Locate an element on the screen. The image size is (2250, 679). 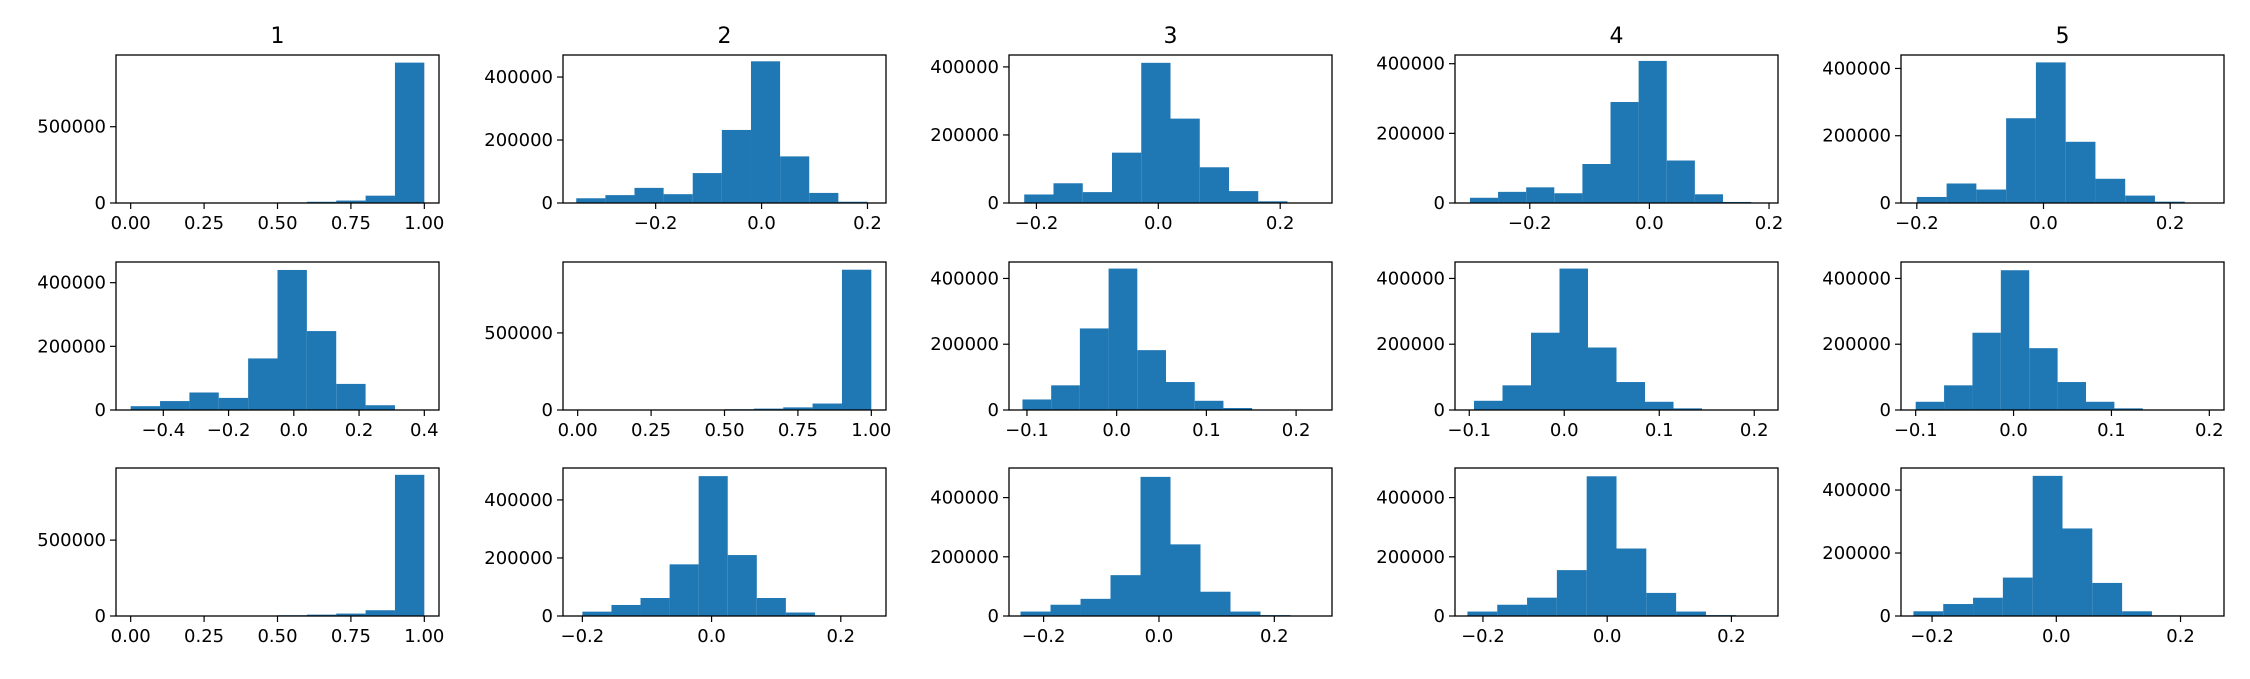
x-tick-label: −0.1 is located at coordinates (1027, 430).